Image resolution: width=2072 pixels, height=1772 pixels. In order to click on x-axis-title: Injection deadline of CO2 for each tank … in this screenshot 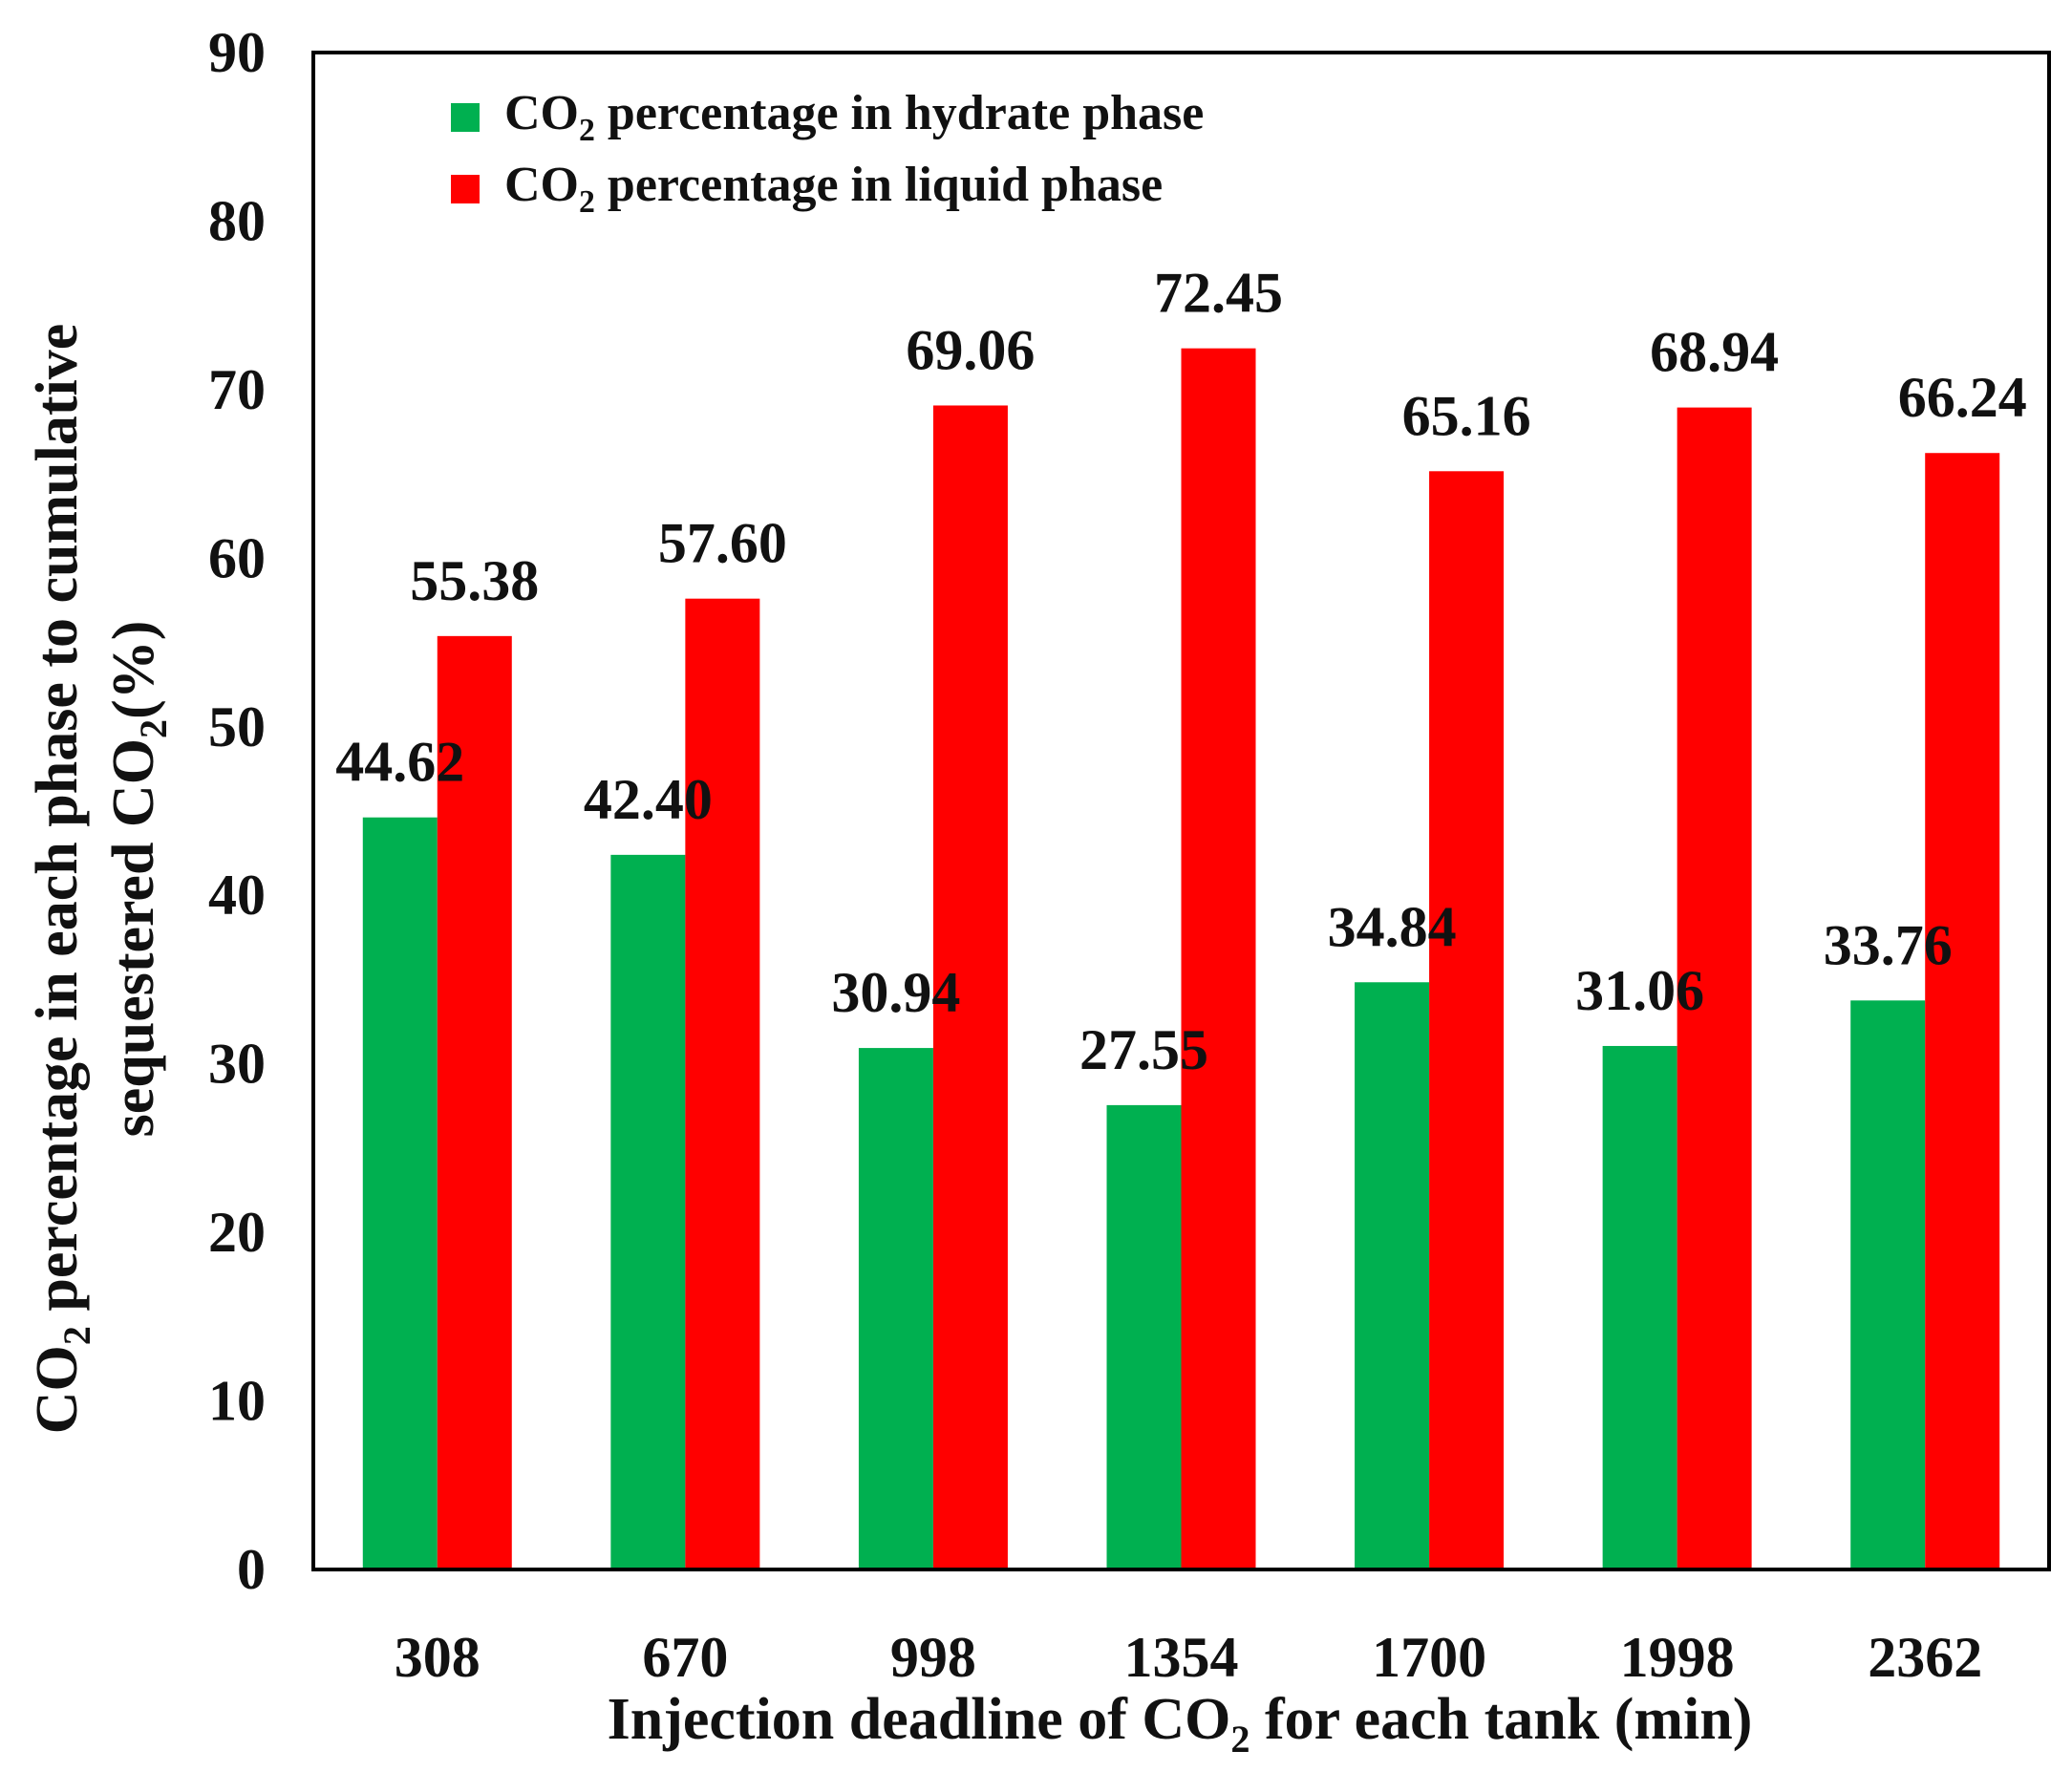, I will do `click(1180, 1724)`.